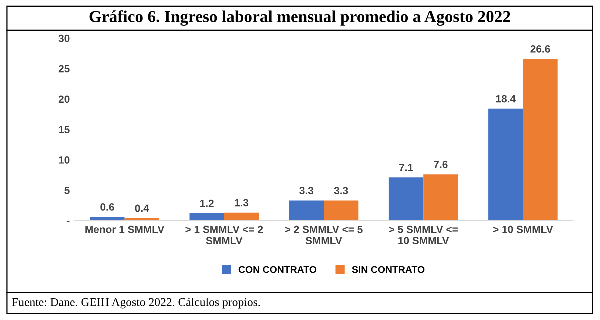 This screenshot has height=320, width=600. What do you see at coordinates (441, 164) in the screenshot?
I see `data-label: 7.6` at bounding box center [441, 164].